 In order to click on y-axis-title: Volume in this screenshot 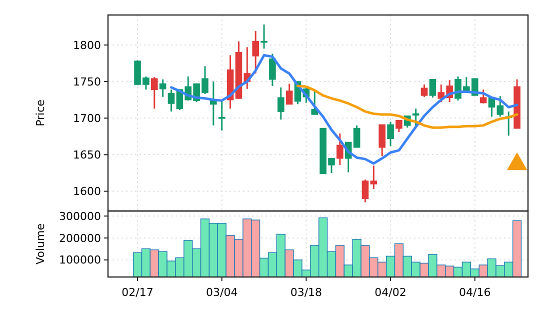, I will do `click(40, 243)`.